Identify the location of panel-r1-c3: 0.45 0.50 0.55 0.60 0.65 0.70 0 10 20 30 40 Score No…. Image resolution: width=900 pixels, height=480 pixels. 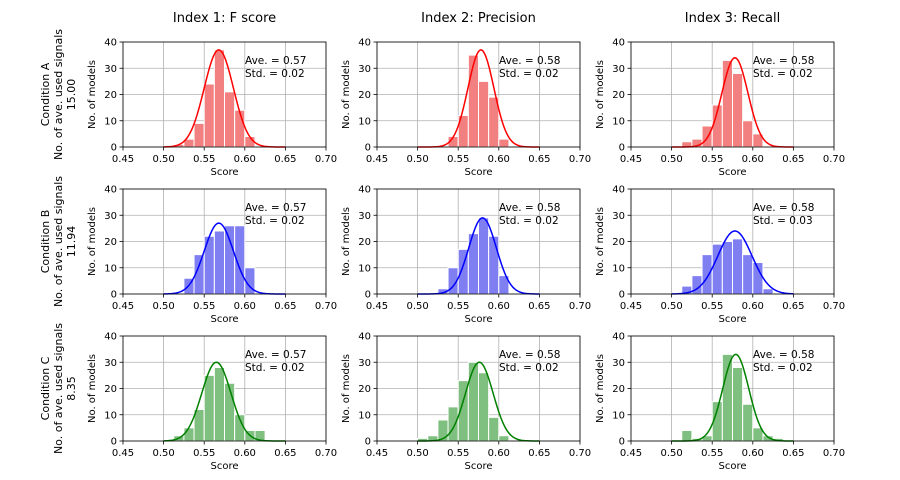
(720, 108).